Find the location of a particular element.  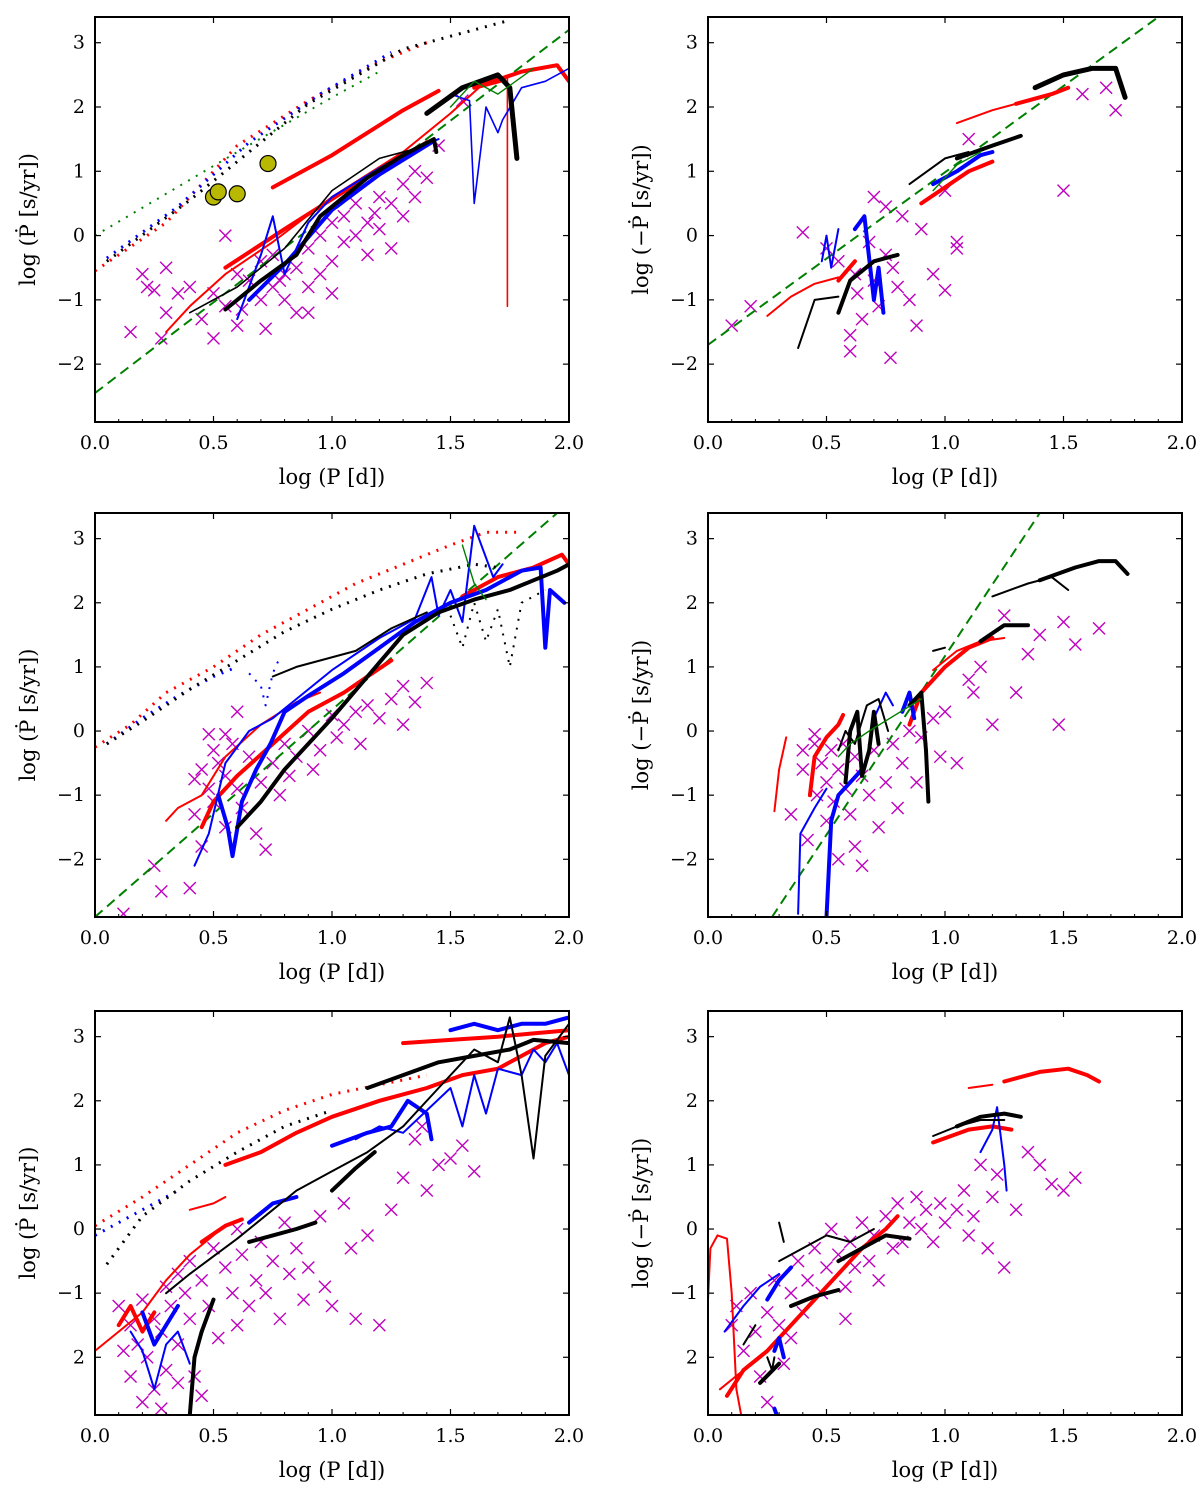

track-red-dotted is located at coordinates (261, 157).